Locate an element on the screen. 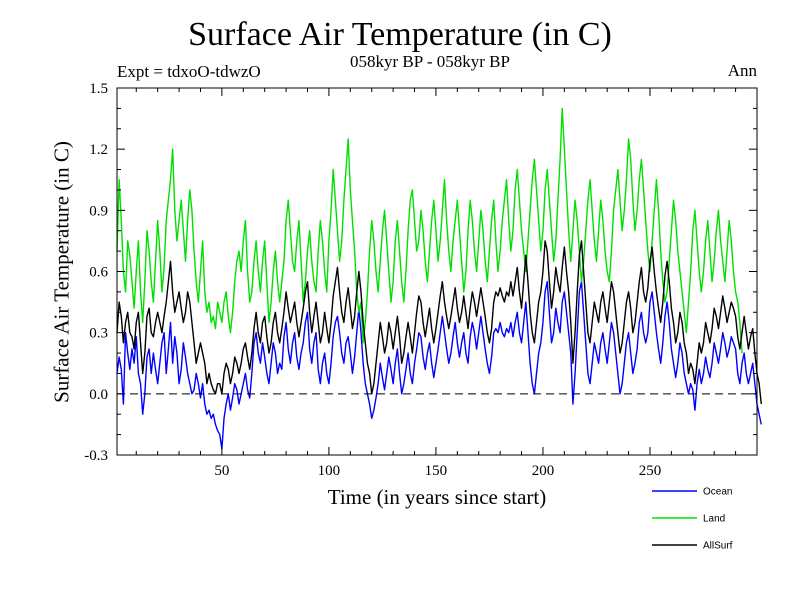 This screenshot has width=800, height=600. y-tick-label: -0.3 is located at coordinates (96, 456).